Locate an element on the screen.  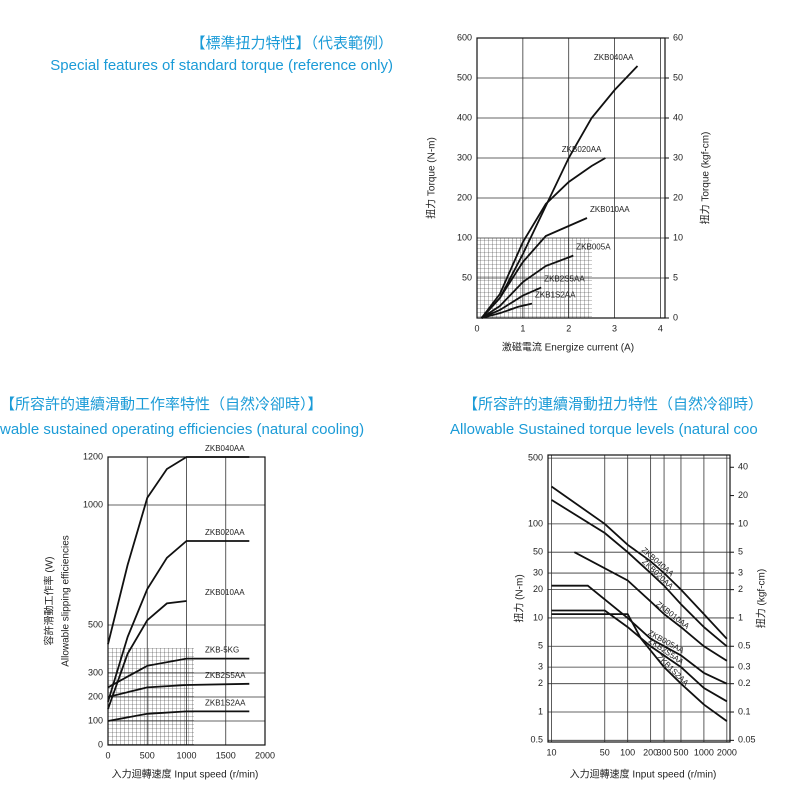
y-tick-label: 2 is located at coordinates (540, 683).